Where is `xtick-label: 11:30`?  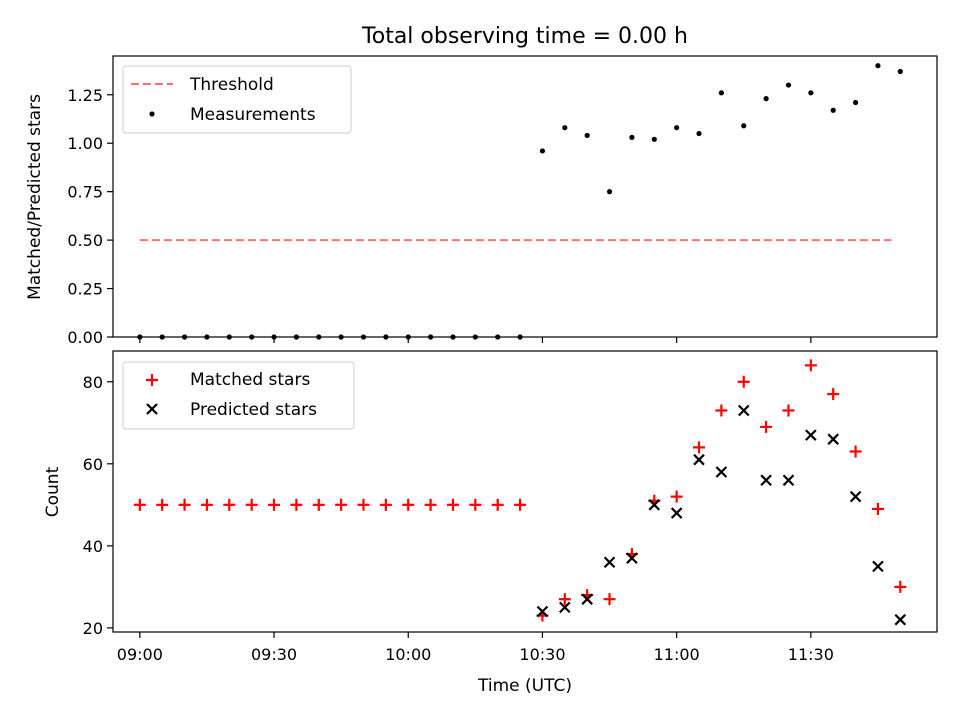
xtick-label: 11:30 is located at coordinates (811, 654).